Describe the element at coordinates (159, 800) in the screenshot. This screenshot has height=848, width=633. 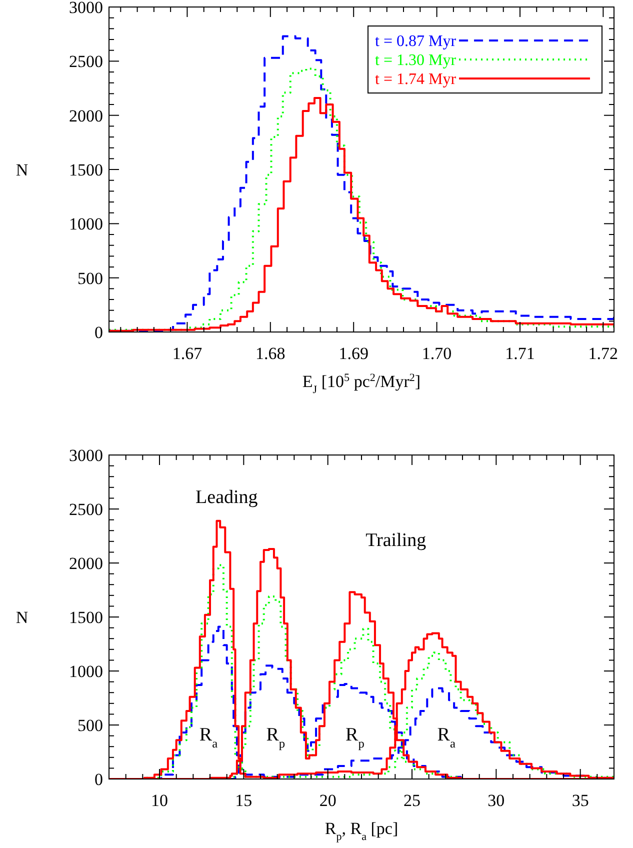
I see `x-tick-label: 10` at that location.